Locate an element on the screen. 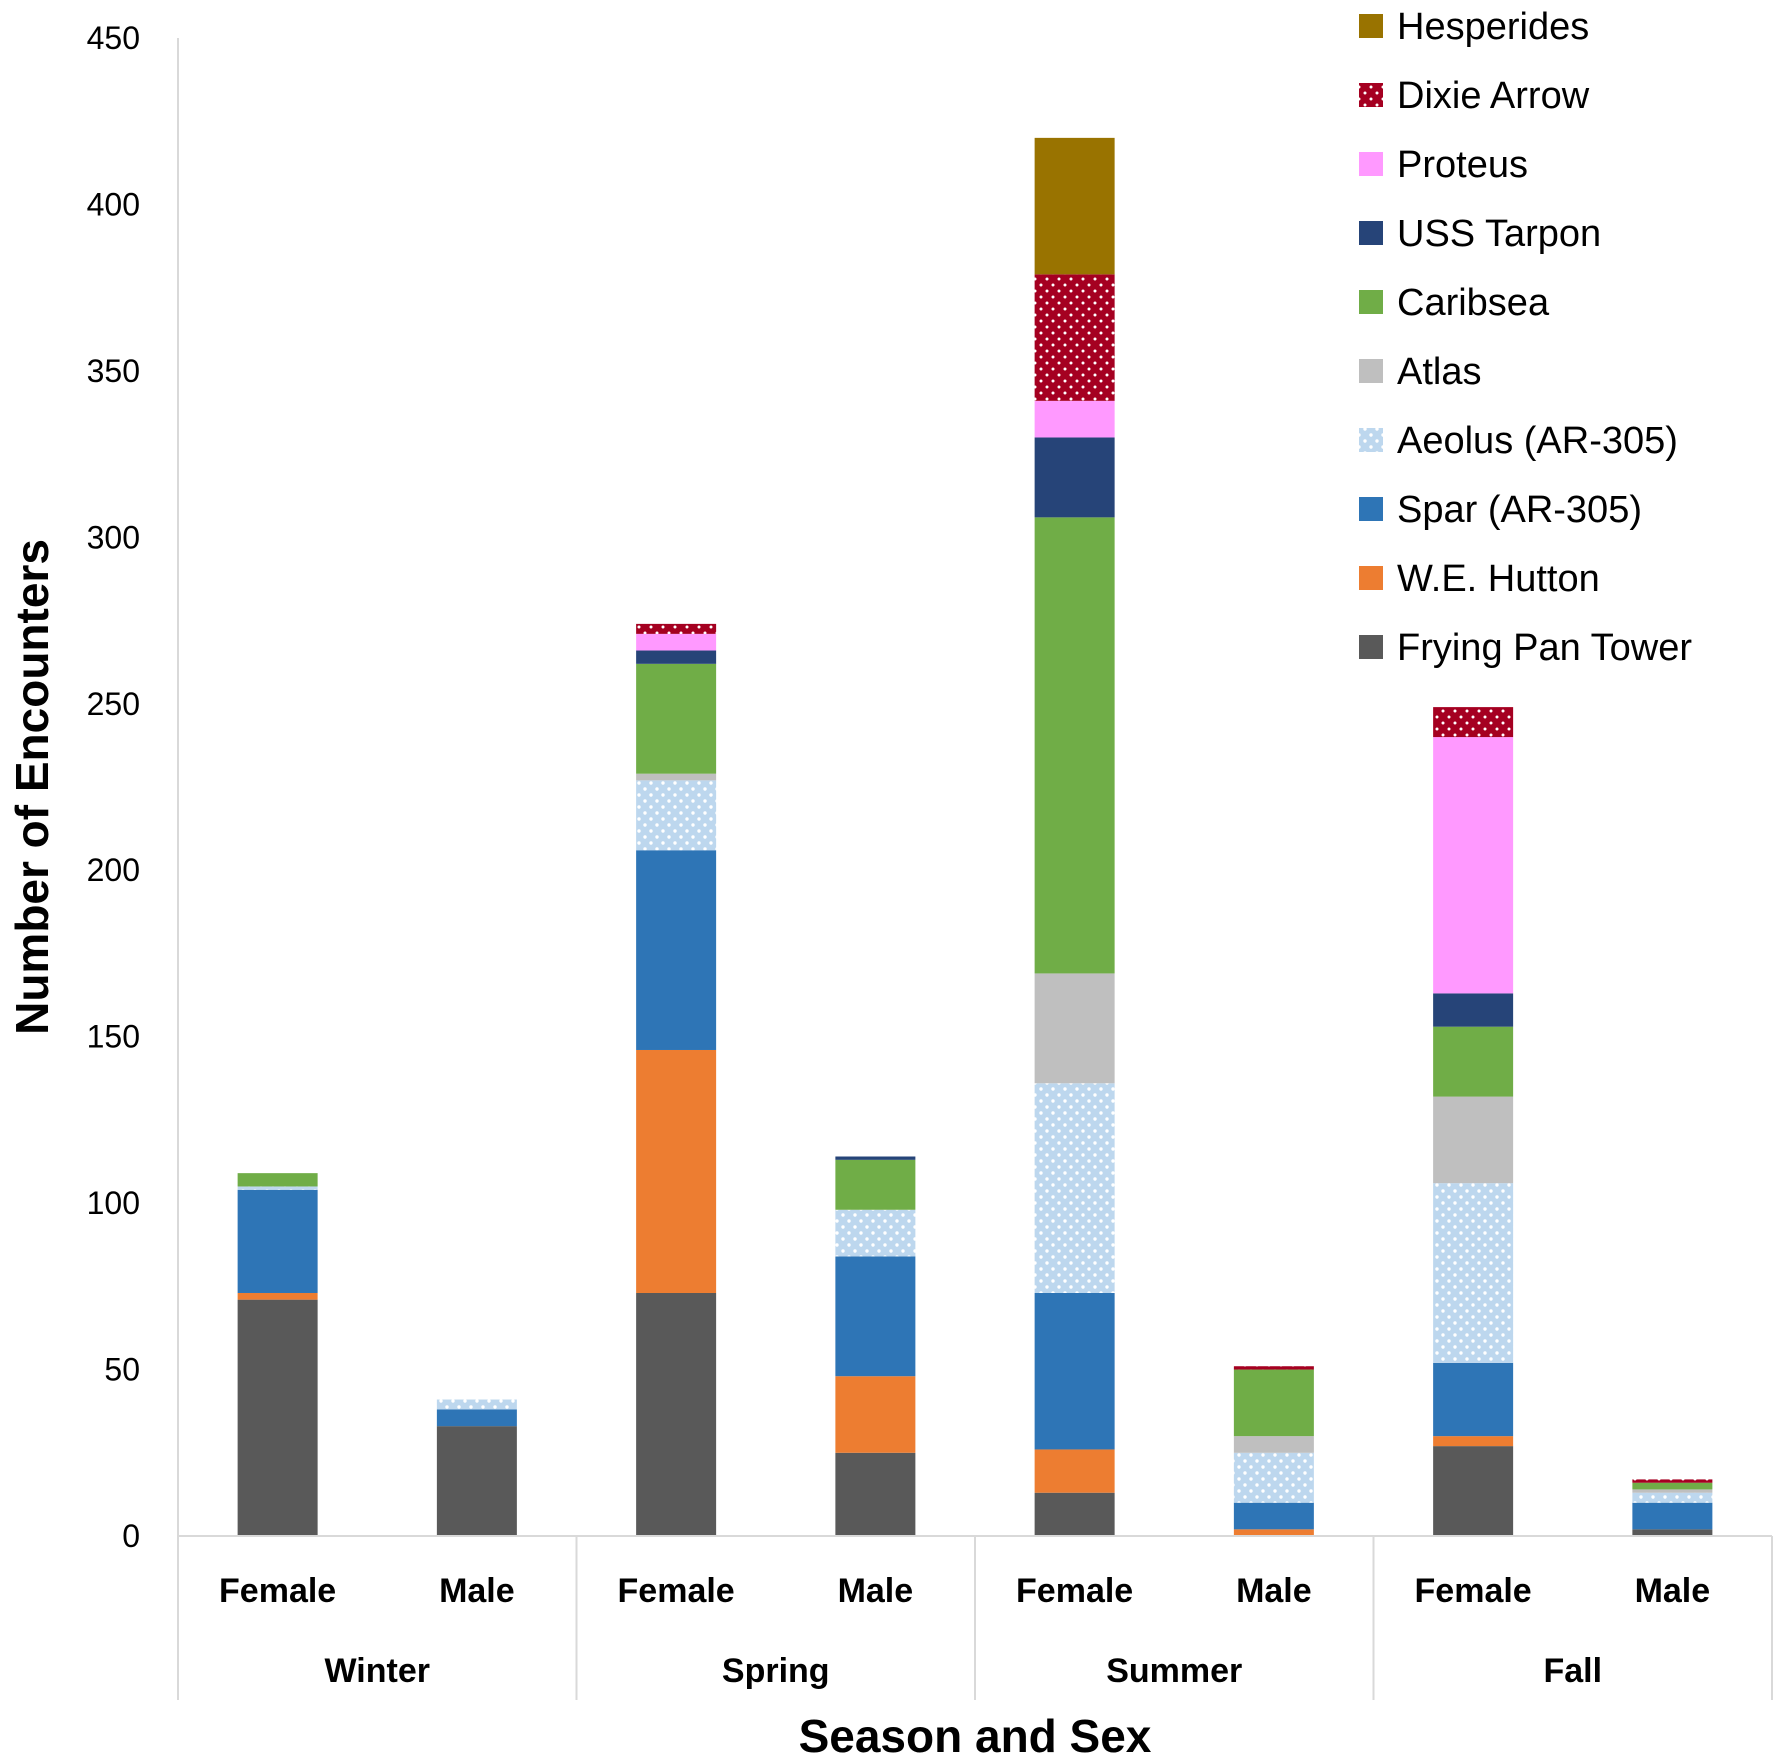 The width and height of the screenshot is (1779, 1762). y-axis-ticks: 0 50 100 150 200 250 300 350 400 450 is located at coordinates (113, 787).